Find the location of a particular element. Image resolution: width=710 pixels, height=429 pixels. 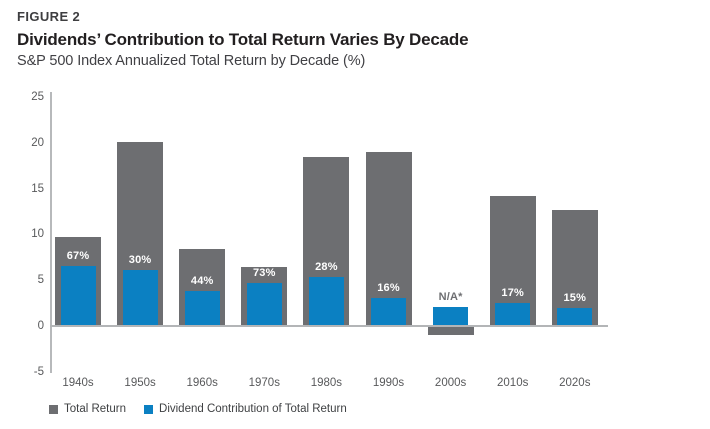

bar-total-return-2020s is located at coordinates (574, 267).